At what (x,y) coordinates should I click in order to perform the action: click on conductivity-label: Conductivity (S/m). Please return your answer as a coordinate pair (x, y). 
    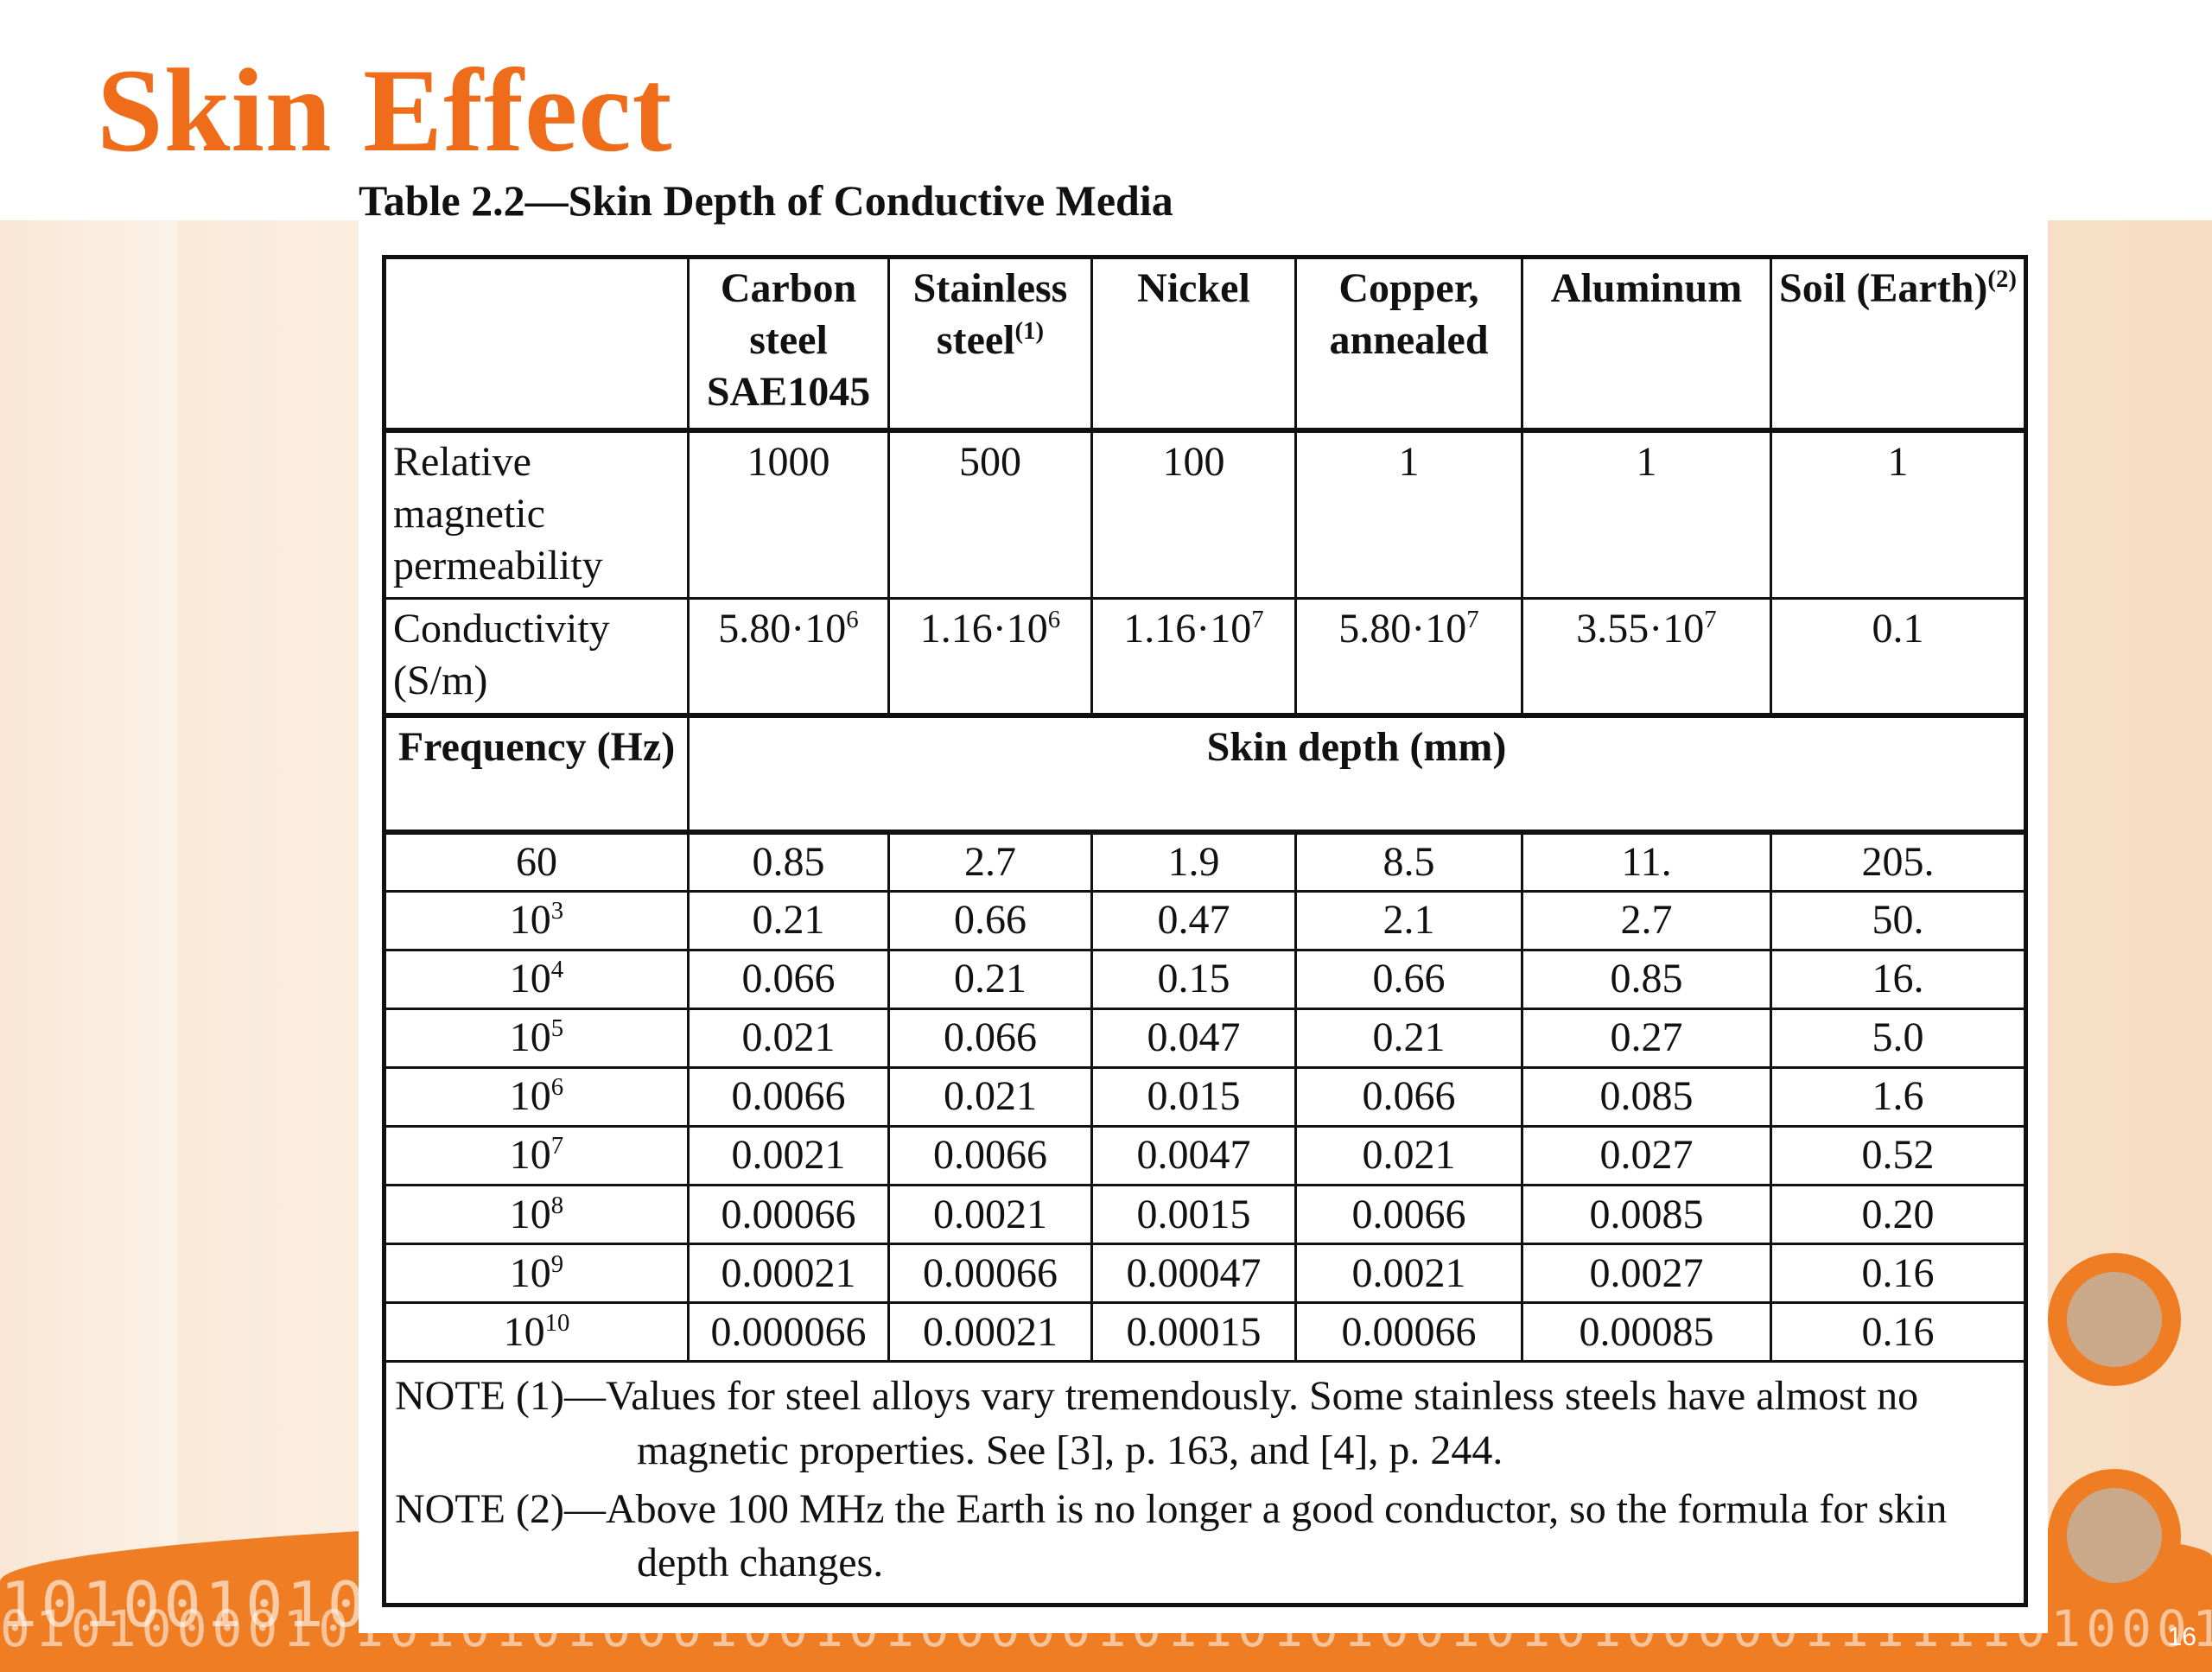
    Looking at the image, I should click on (536, 657).